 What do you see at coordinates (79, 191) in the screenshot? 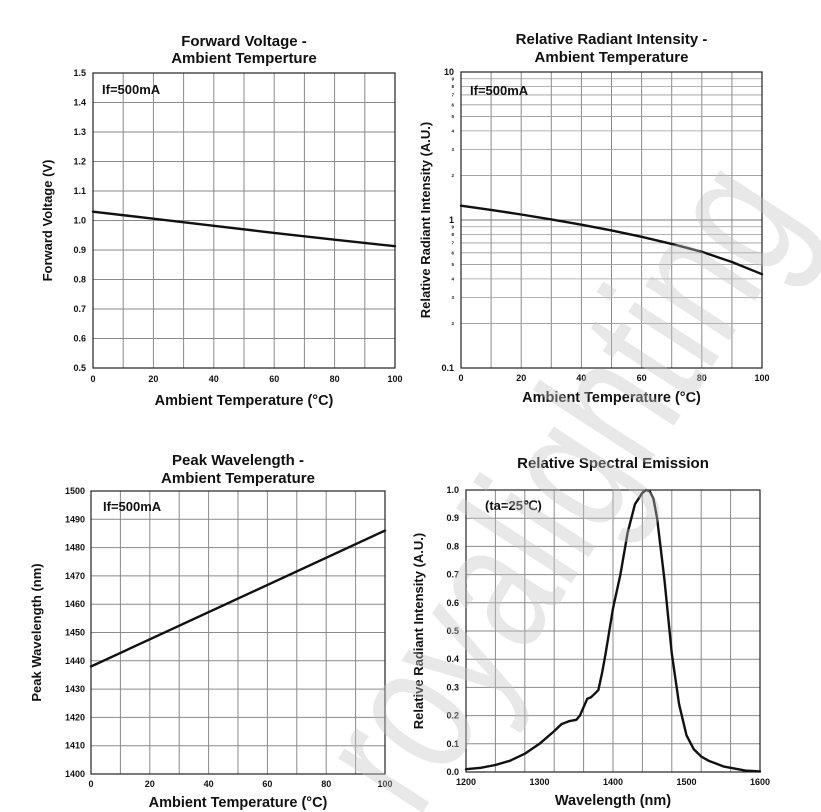
I see `y-tick-label: 1.1` at bounding box center [79, 191].